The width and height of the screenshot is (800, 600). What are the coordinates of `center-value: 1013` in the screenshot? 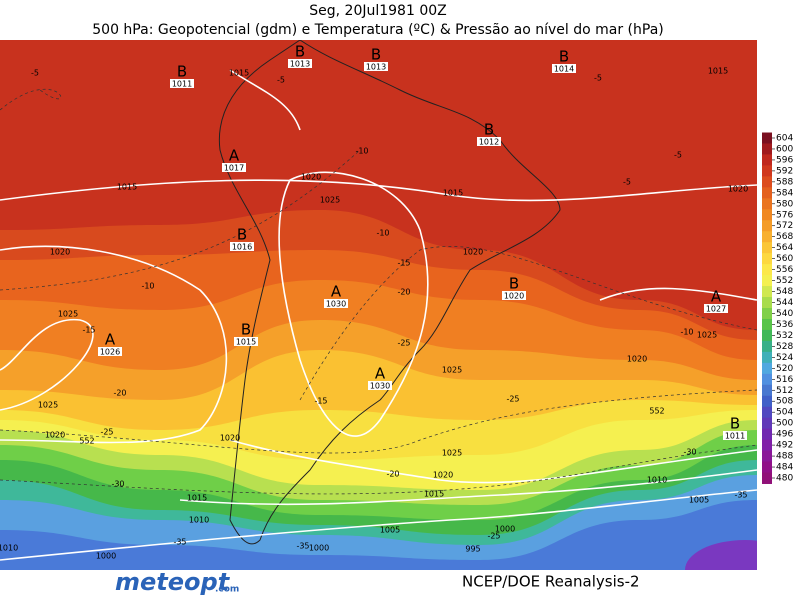 It's located at (300, 64).